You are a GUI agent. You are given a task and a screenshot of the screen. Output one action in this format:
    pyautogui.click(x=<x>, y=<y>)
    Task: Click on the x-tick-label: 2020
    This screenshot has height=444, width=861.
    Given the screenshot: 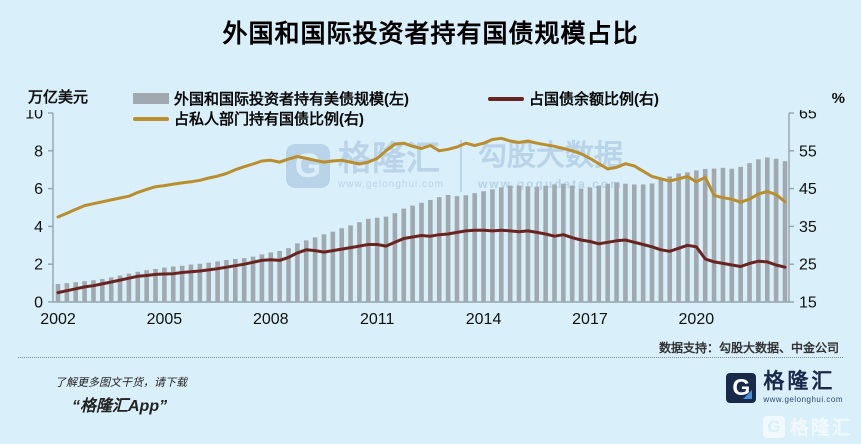 What is the action you would take?
    pyautogui.click(x=697, y=319)
    